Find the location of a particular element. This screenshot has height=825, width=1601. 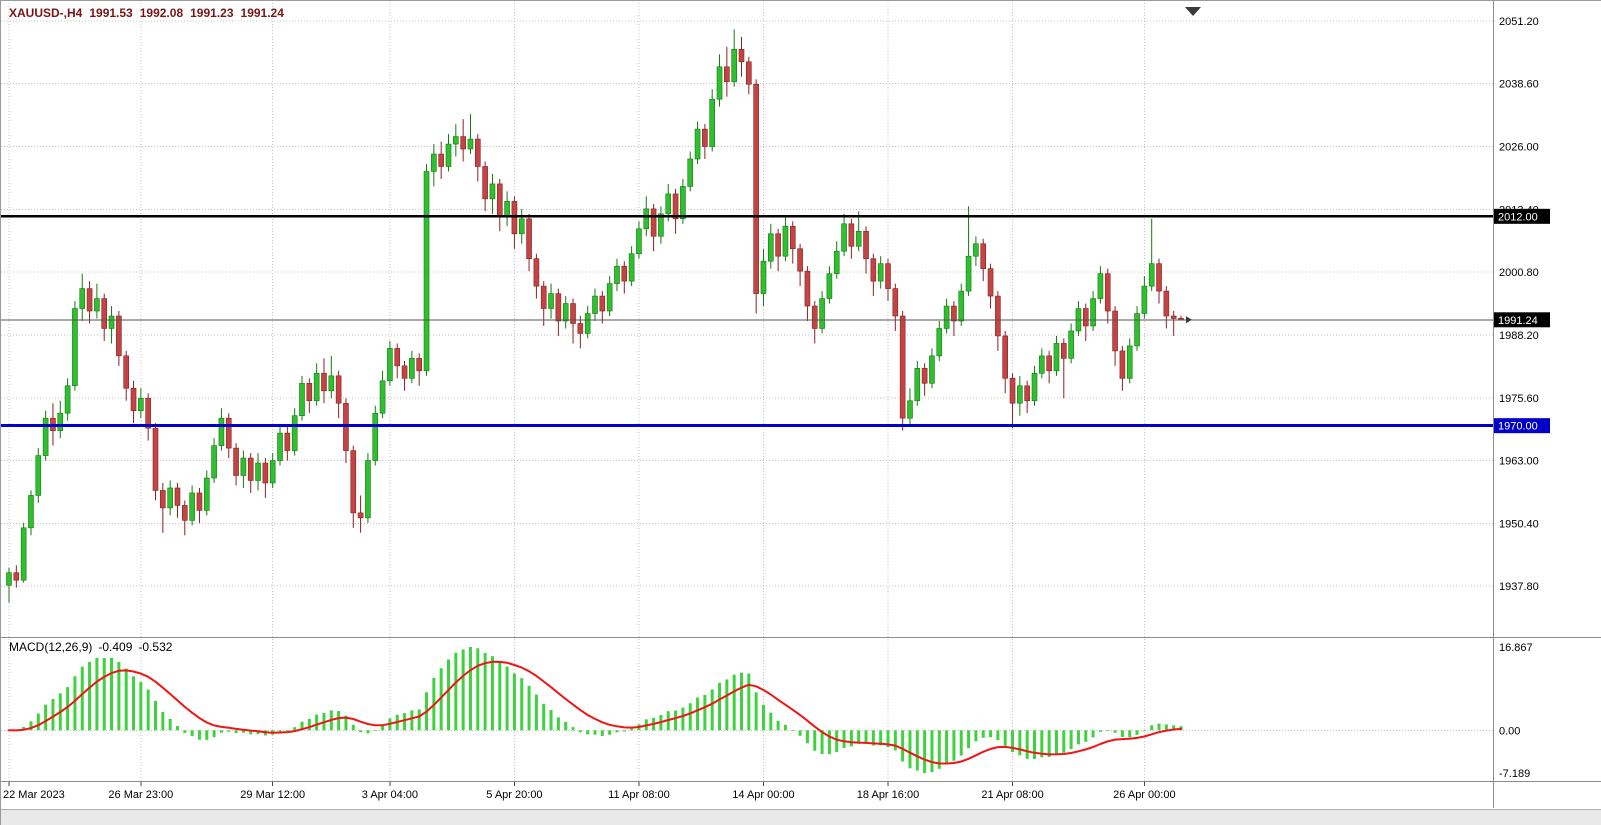

macd-name: MACD(12,26,9) is located at coordinates (51, 647).